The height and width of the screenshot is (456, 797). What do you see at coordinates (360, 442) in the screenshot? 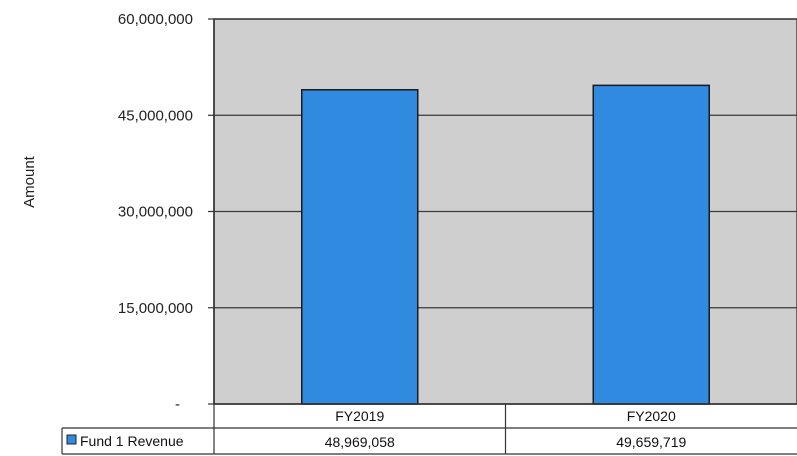
I see `table-value-cell: 48,969,058` at bounding box center [360, 442].